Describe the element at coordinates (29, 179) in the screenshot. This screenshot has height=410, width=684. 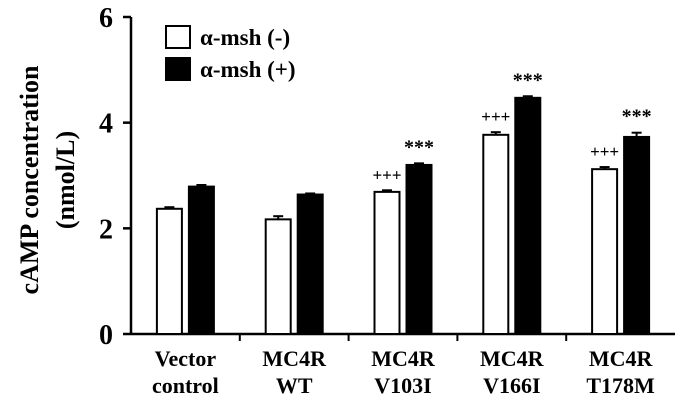
I see `y-axis-label-line-1: cAMP concentration` at that location.